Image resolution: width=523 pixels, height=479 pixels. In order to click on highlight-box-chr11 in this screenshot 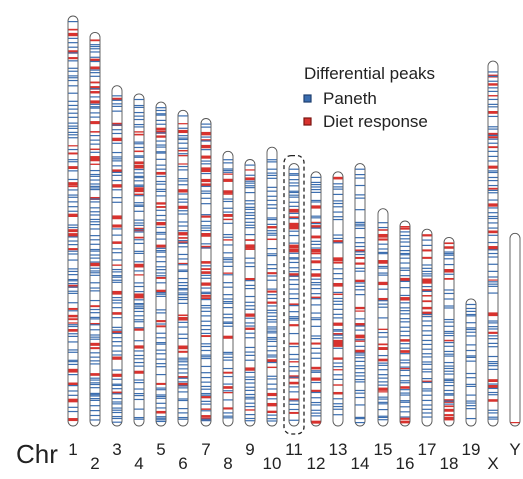, I will do `click(294, 294)`.